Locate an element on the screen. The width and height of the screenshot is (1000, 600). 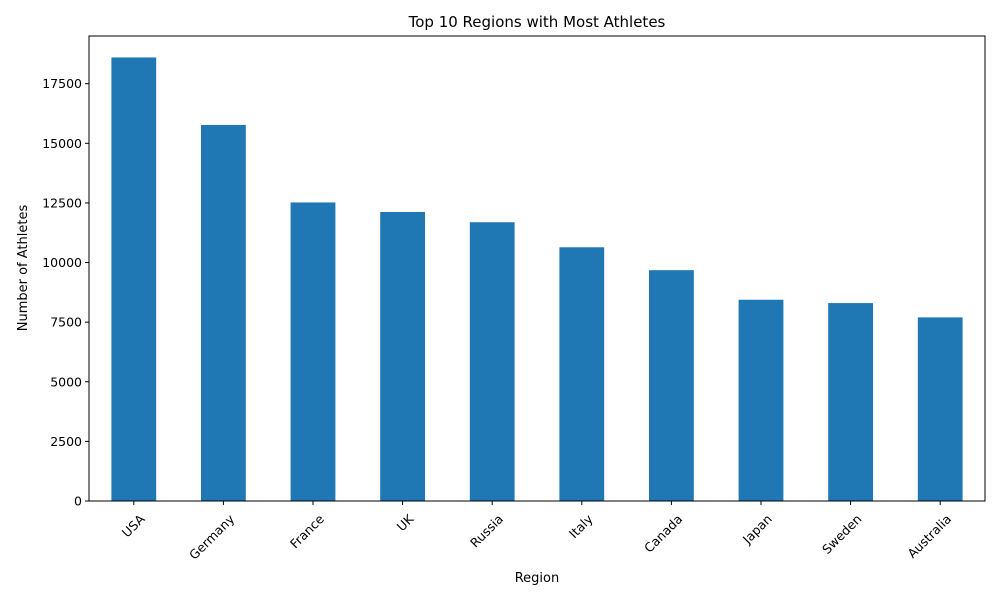
x-tick-label: USA is located at coordinates (133, 525).